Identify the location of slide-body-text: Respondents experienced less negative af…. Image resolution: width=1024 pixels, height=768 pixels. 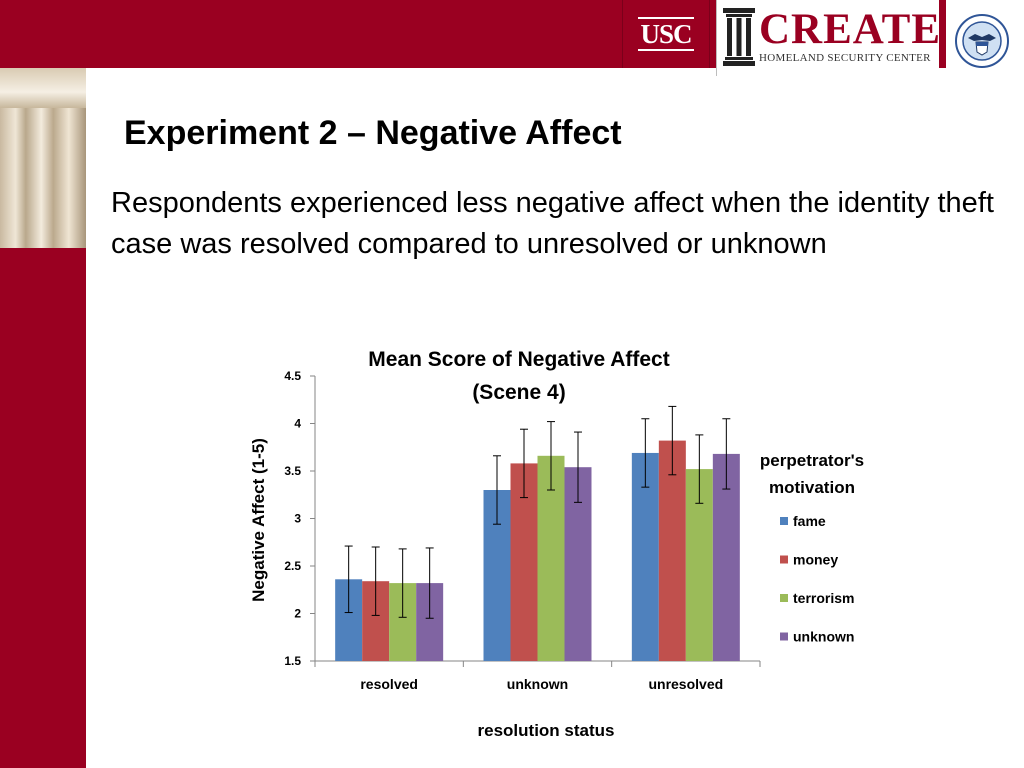
(552, 223).